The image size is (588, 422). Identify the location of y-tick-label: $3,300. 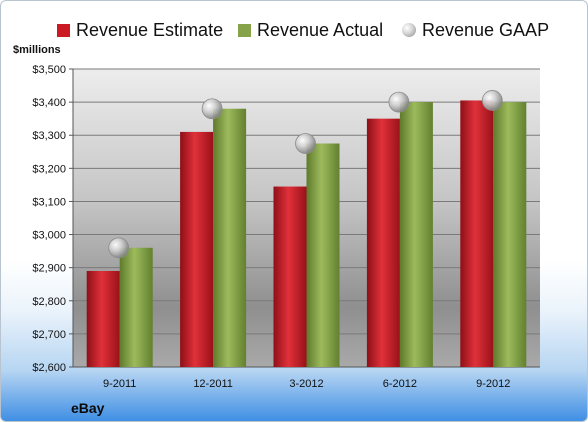
(49, 136).